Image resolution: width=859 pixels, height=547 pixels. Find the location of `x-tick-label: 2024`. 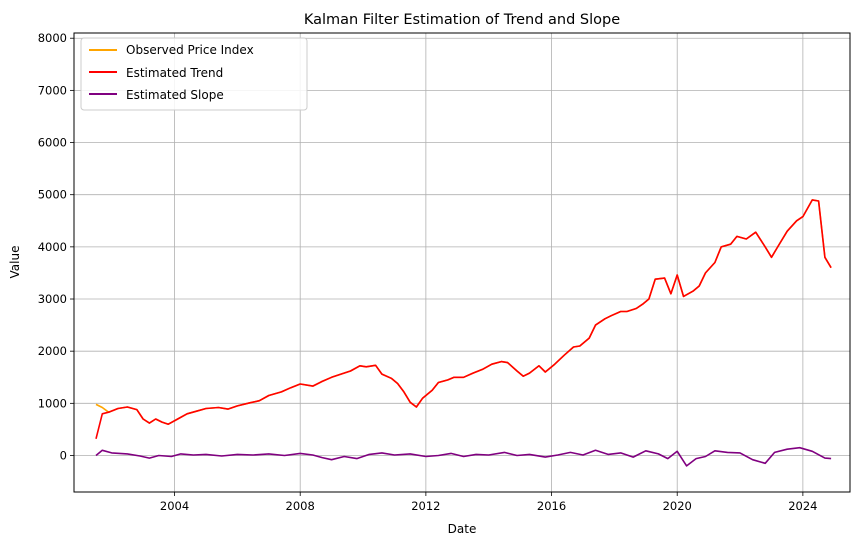

x-tick-label: 2024 is located at coordinates (802, 506).